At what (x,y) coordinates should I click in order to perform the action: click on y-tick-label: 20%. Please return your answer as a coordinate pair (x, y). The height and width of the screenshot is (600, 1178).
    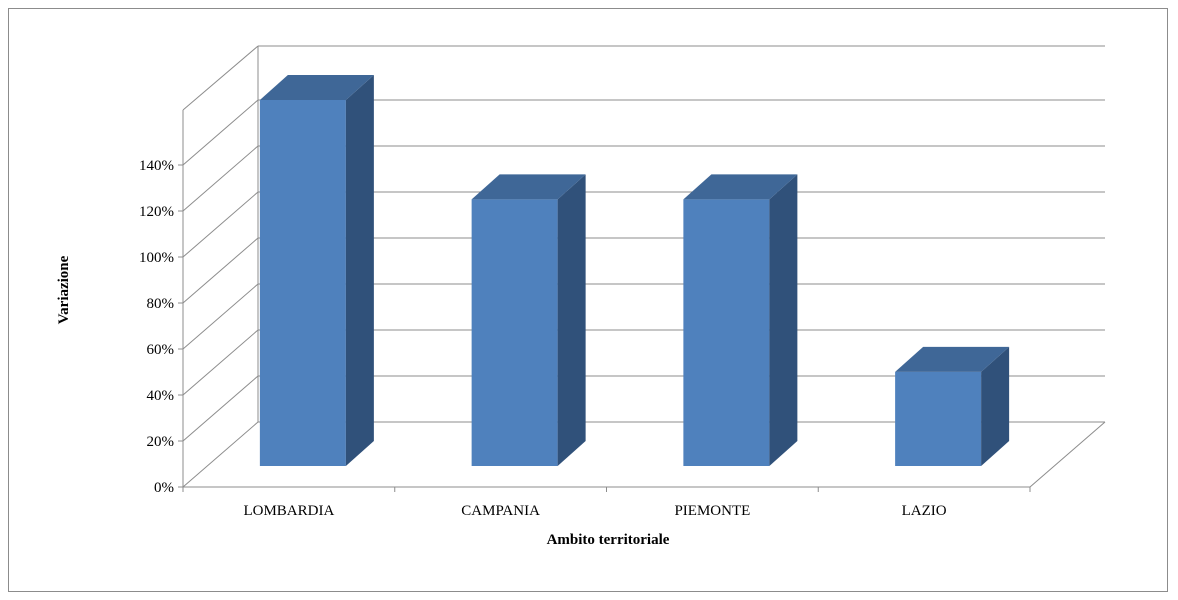
    Looking at the image, I should click on (161, 442).